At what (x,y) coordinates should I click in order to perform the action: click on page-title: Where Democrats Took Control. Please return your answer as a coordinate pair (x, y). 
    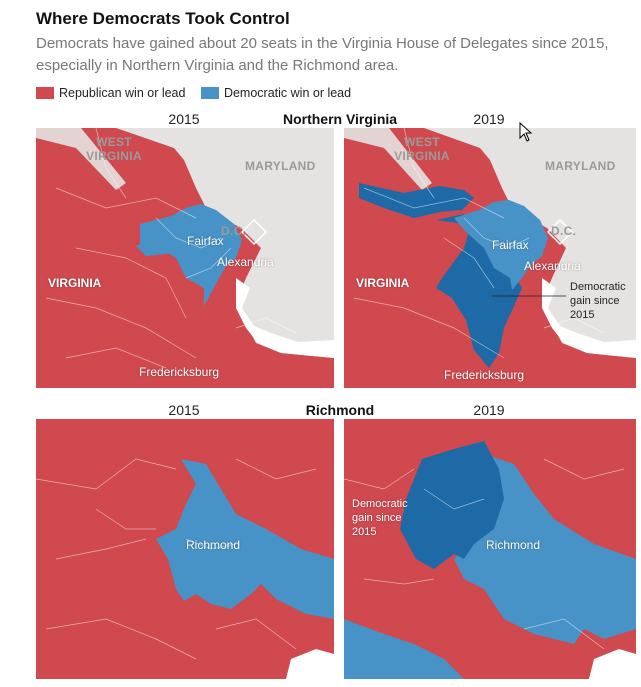
    Looking at the image, I should click on (163, 18).